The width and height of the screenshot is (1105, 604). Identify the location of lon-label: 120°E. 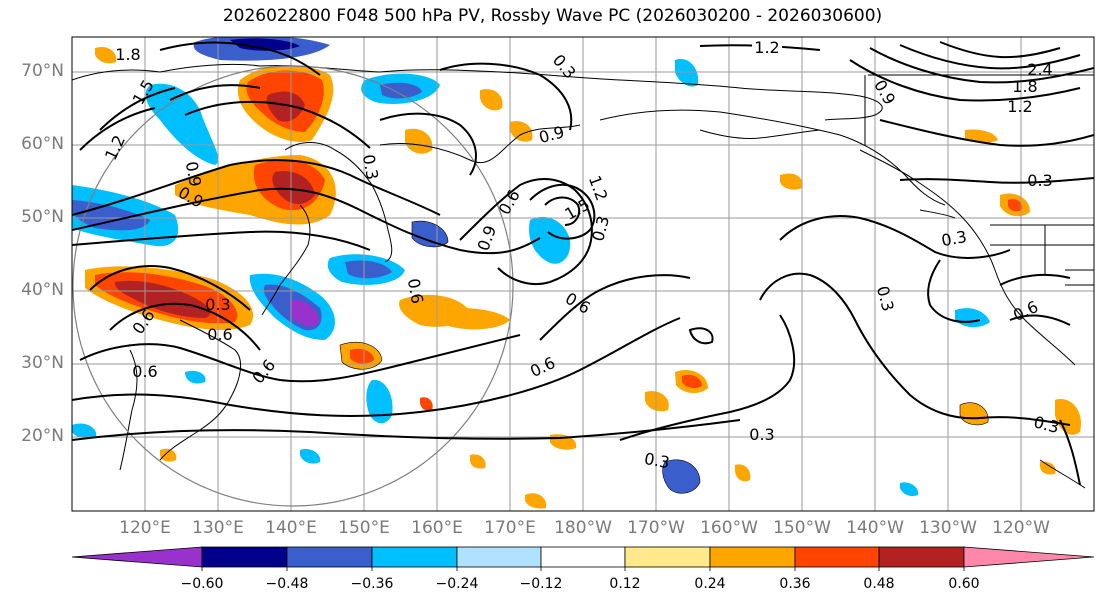
(145, 528).